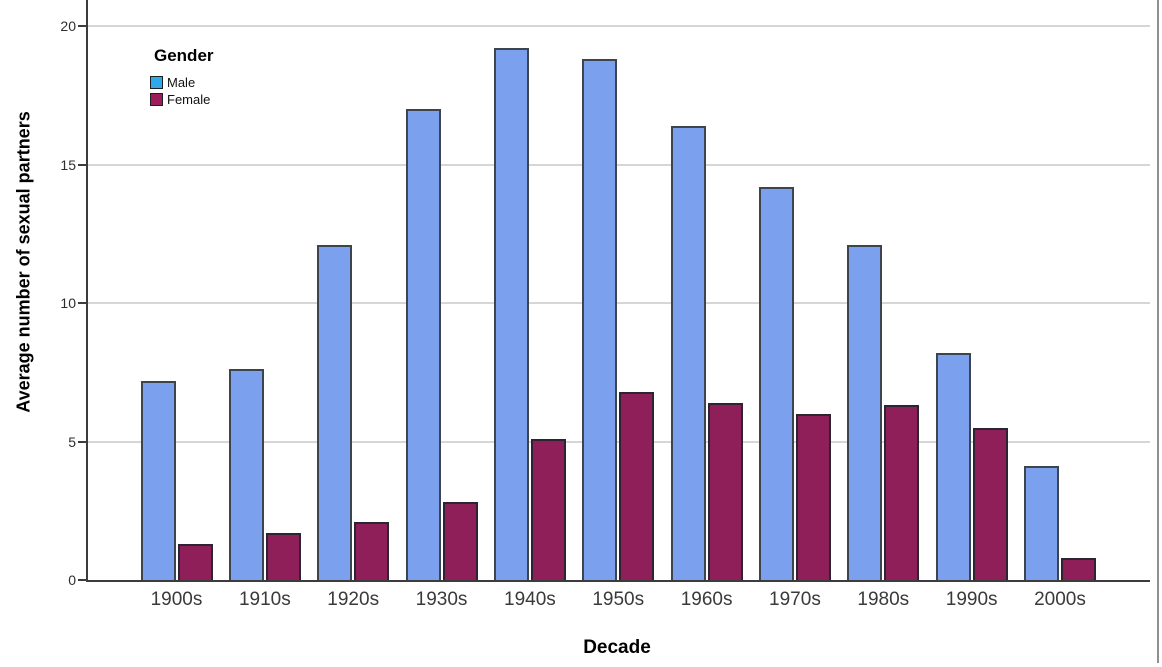 Image resolution: width=1162 pixels, height=667 pixels. I want to click on bar-female-1900s, so click(195, 562).